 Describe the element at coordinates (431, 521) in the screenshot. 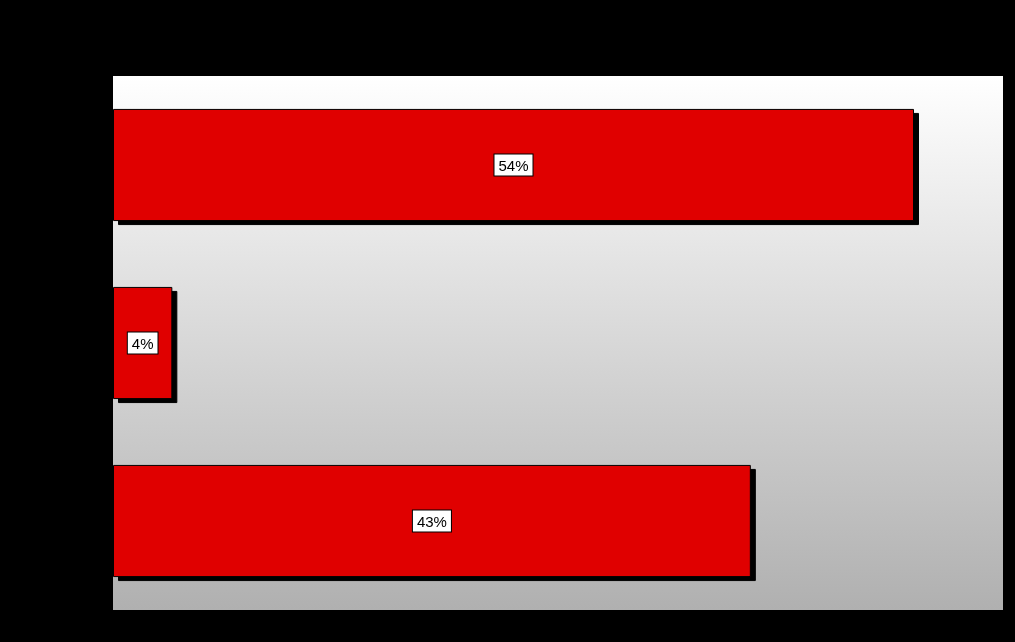

I see `data-label: 43%` at that location.